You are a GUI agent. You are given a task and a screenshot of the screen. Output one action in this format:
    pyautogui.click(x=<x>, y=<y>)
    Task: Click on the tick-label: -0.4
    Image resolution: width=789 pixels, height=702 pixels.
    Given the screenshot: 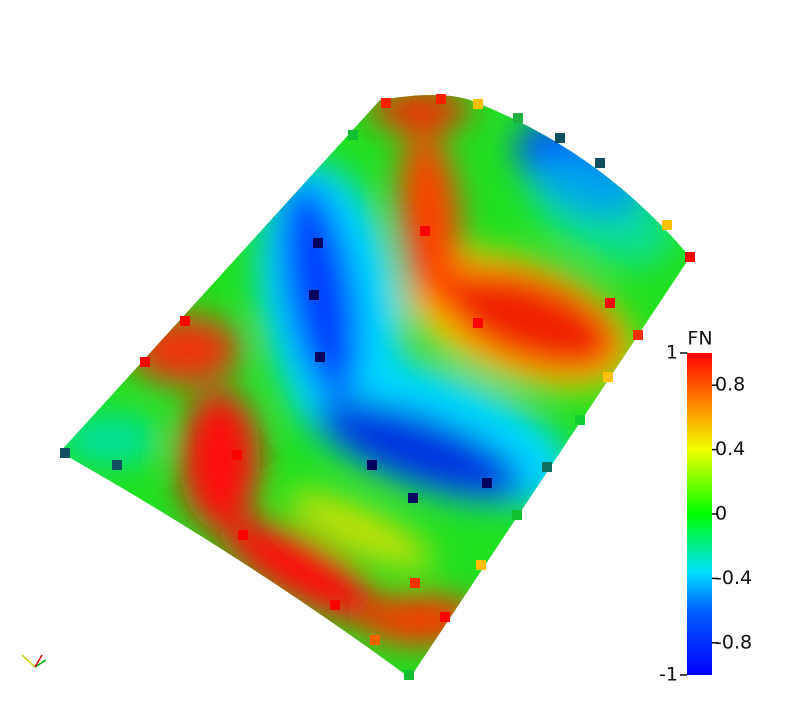 What is the action you would take?
    pyautogui.click(x=733, y=578)
    